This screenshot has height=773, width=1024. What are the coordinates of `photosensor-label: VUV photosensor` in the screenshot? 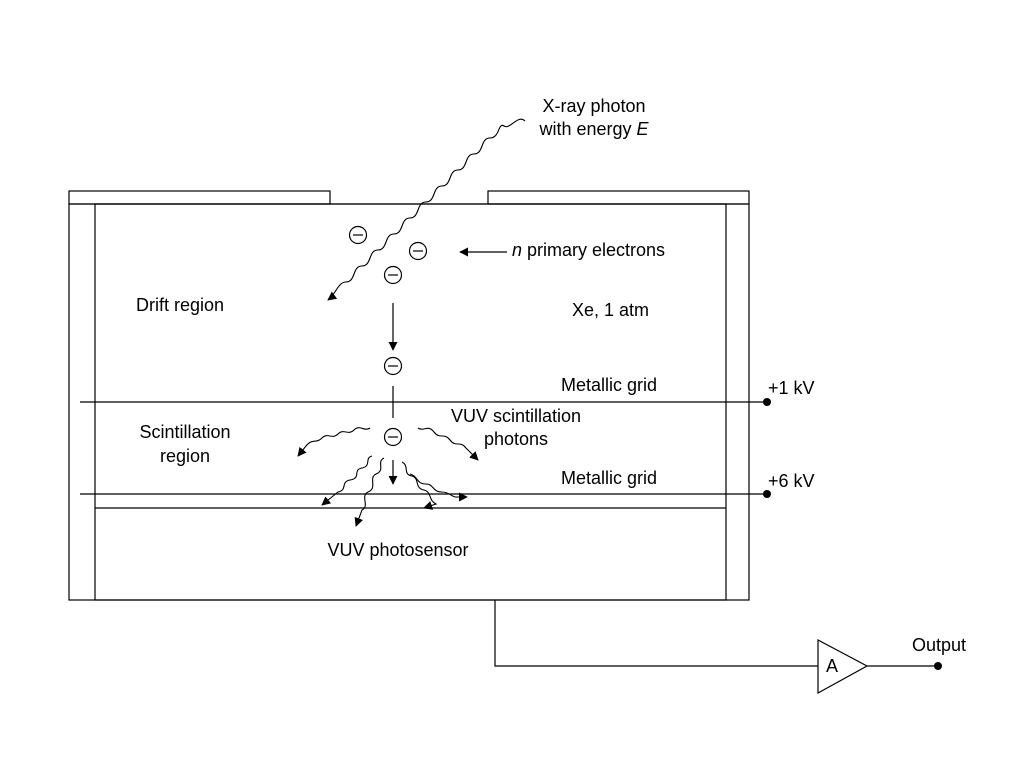 It's located at (397, 550).